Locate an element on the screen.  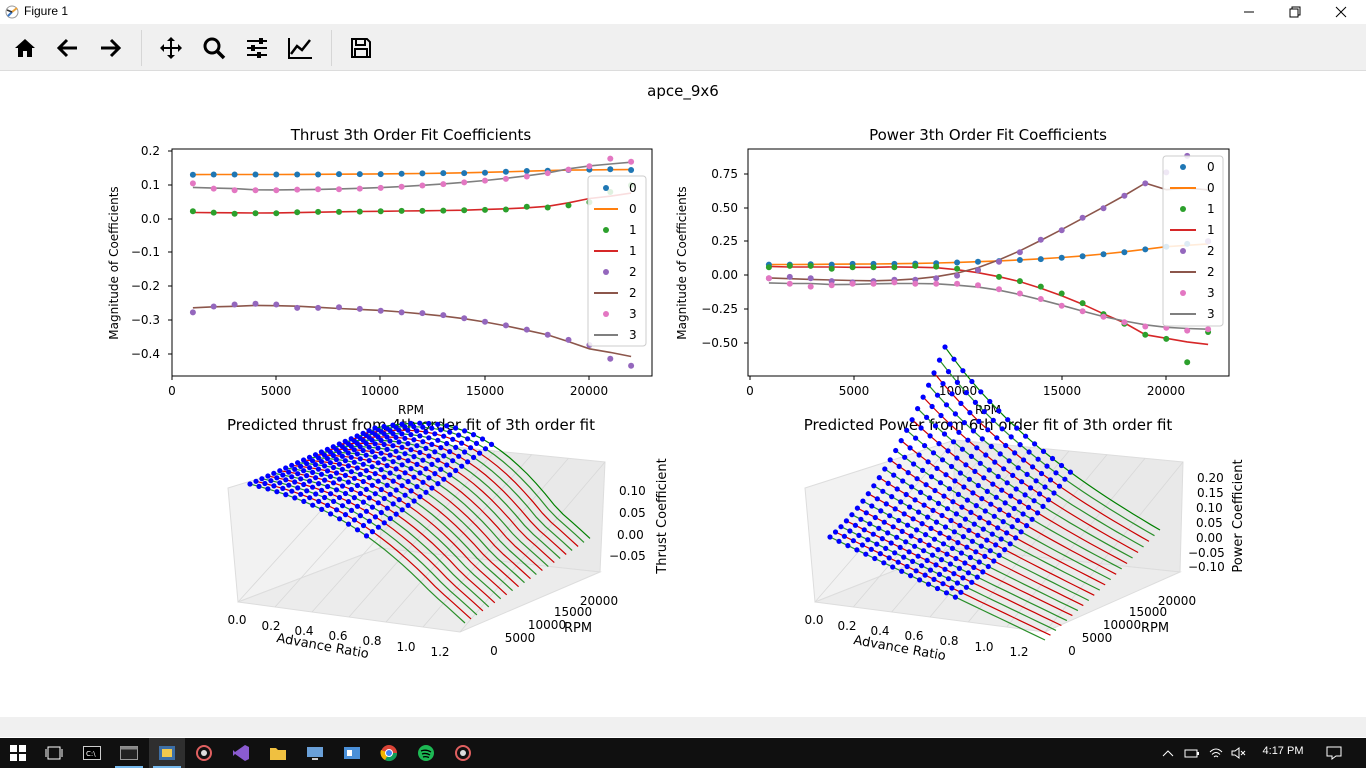
start-button is located at coordinates (18, 753).